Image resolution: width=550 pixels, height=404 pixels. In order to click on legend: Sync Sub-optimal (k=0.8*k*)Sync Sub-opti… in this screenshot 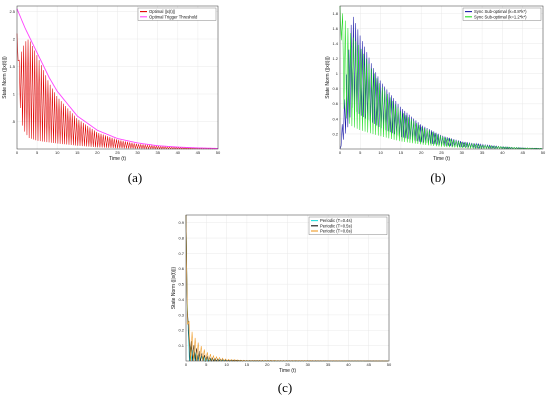, I will do `click(502, 14)`.